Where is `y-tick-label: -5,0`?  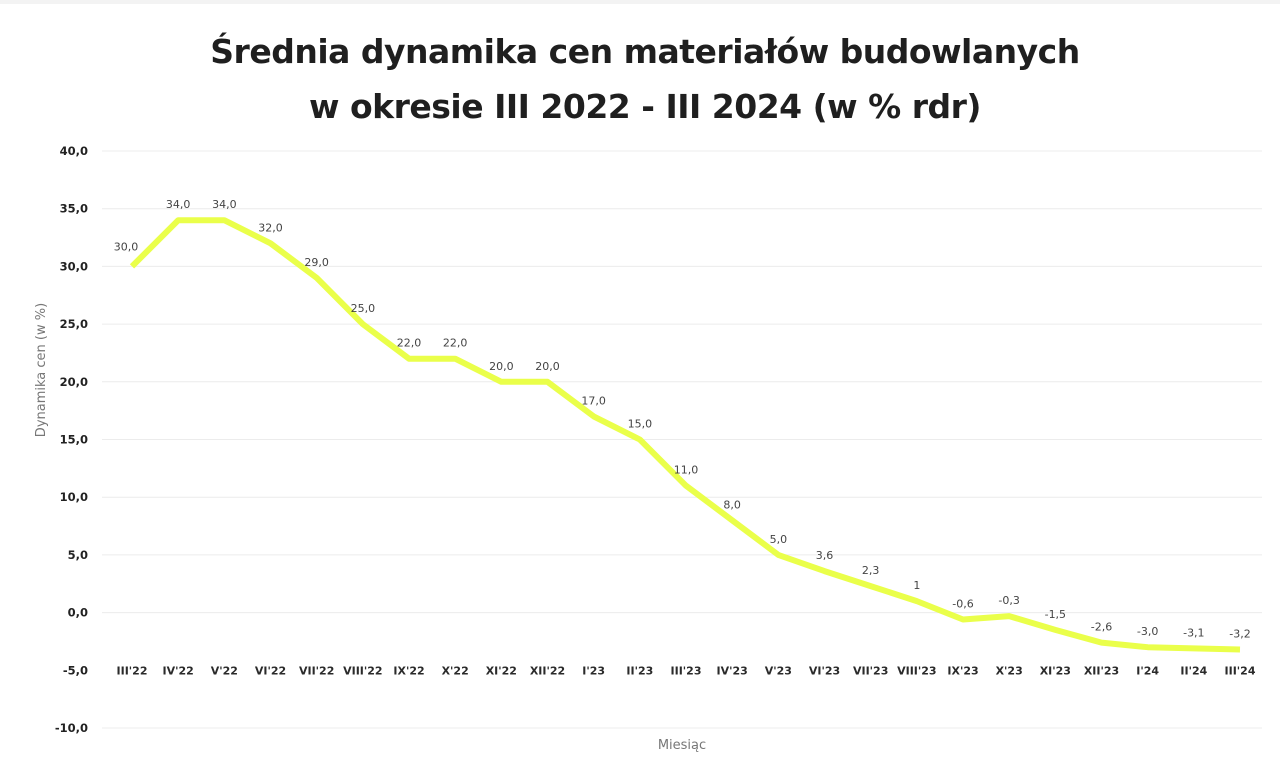
y-tick-label: -5,0 is located at coordinates (75, 670).